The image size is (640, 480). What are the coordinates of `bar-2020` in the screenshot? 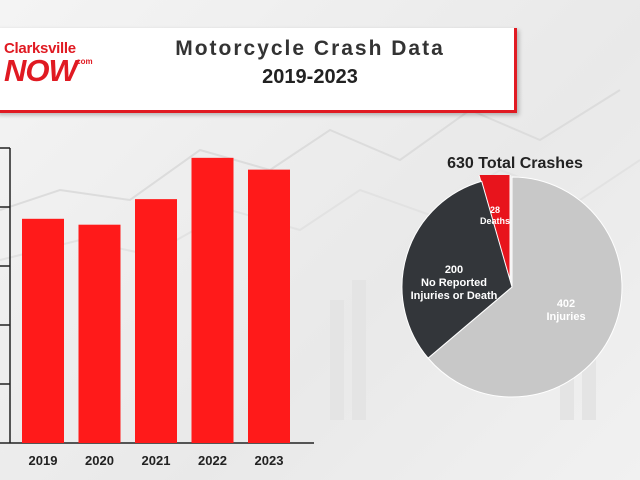 It's located at (99, 333).